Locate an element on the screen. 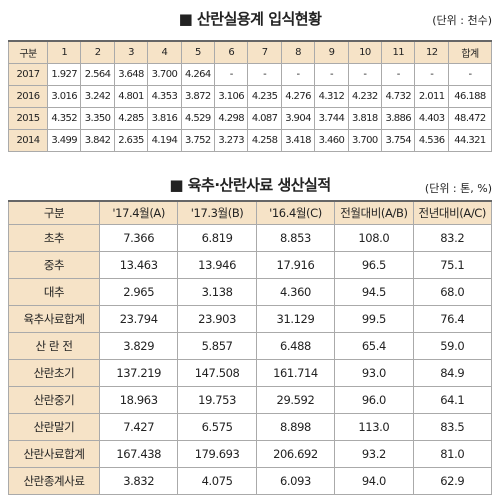 The image size is (500, 502). cell: 19.753 is located at coordinates (217, 400).